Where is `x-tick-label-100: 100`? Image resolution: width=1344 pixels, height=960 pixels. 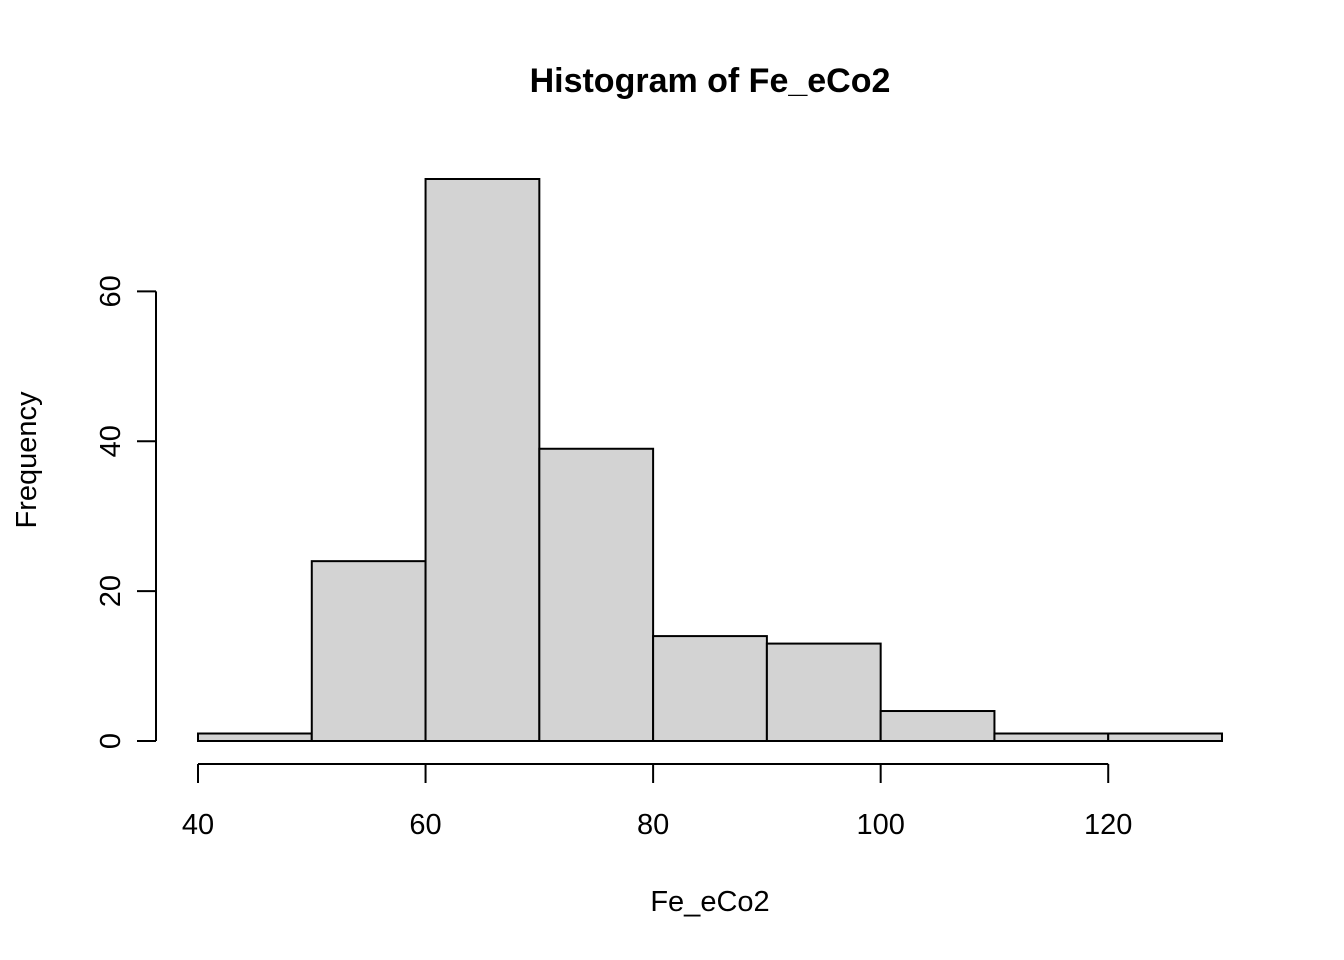
x-tick-label-100: 100 is located at coordinates (880, 825).